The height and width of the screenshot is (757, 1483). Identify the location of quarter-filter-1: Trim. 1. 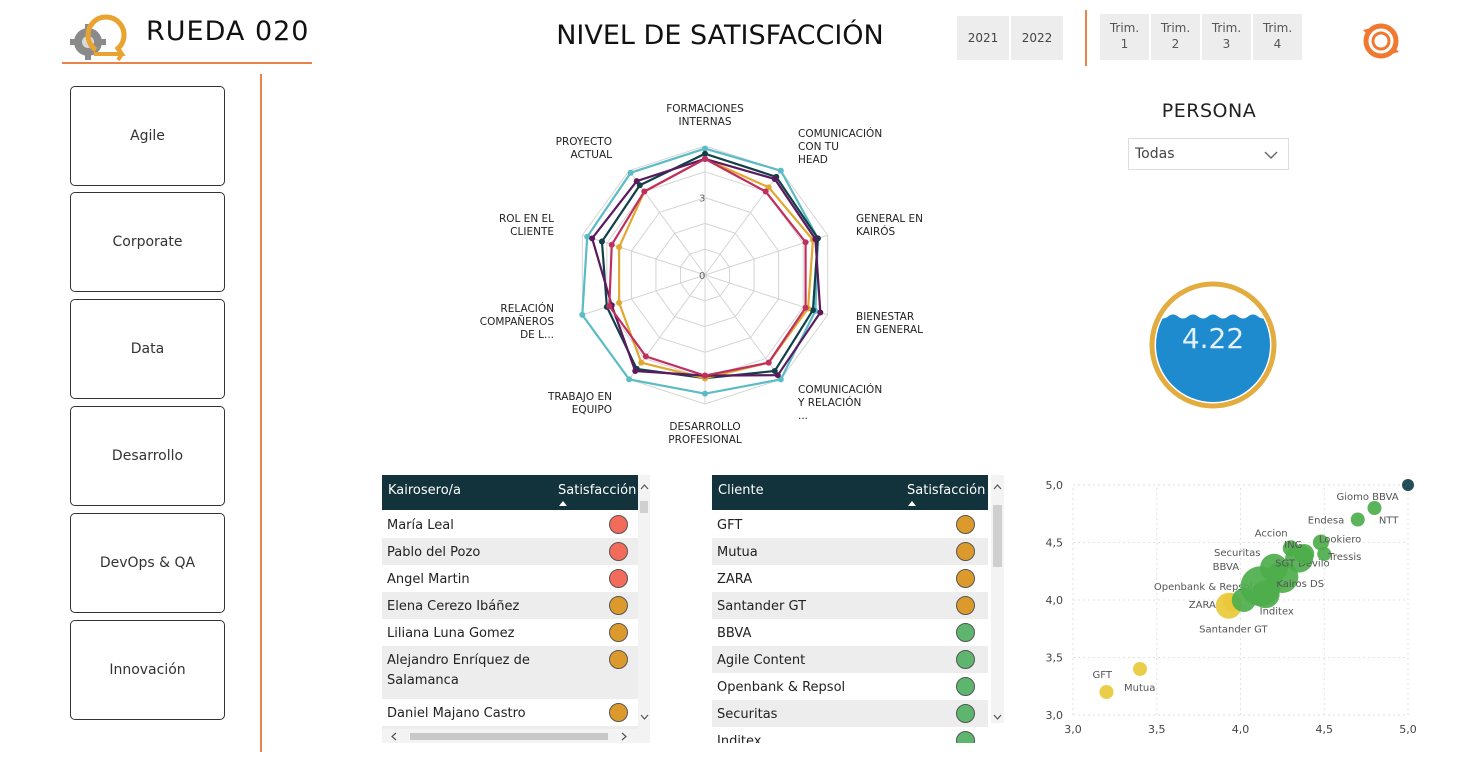
(1124, 37).